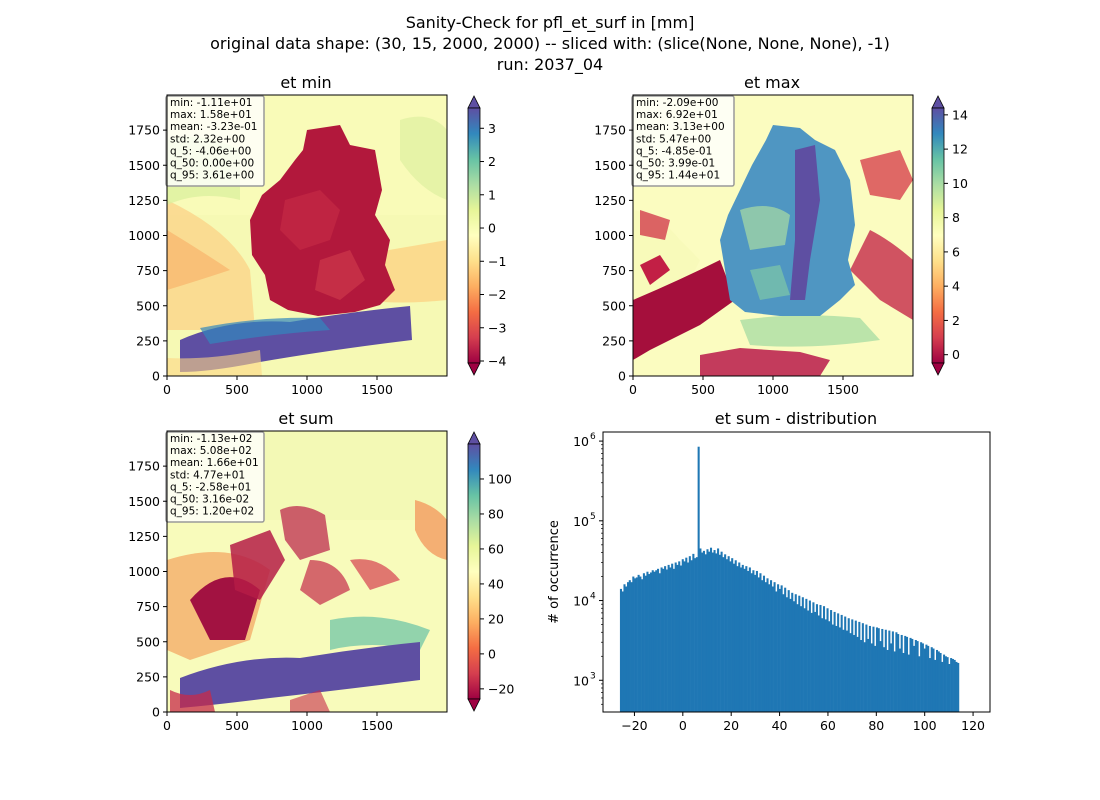 The image size is (1100, 800). Describe the element at coordinates (956, 251) in the screenshot. I see `colorbar-tick-label: 6` at that location.